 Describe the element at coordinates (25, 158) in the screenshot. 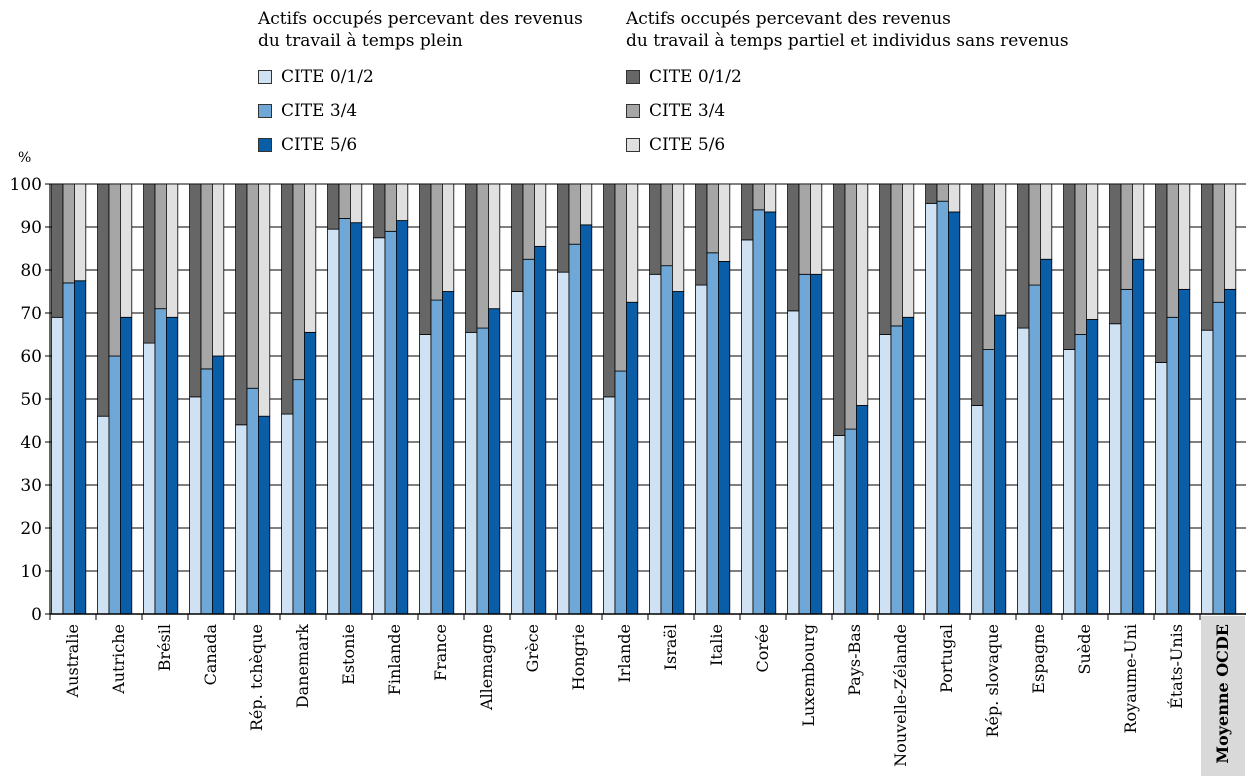

I see `y-axis-unit-label: %` at that location.